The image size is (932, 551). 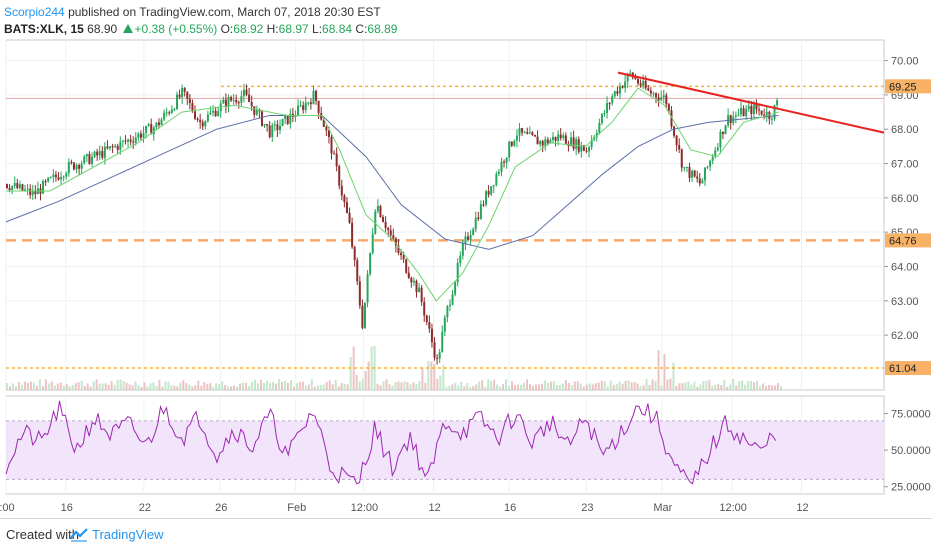 I want to click on rsi-pane, so click(x=444, y=442).